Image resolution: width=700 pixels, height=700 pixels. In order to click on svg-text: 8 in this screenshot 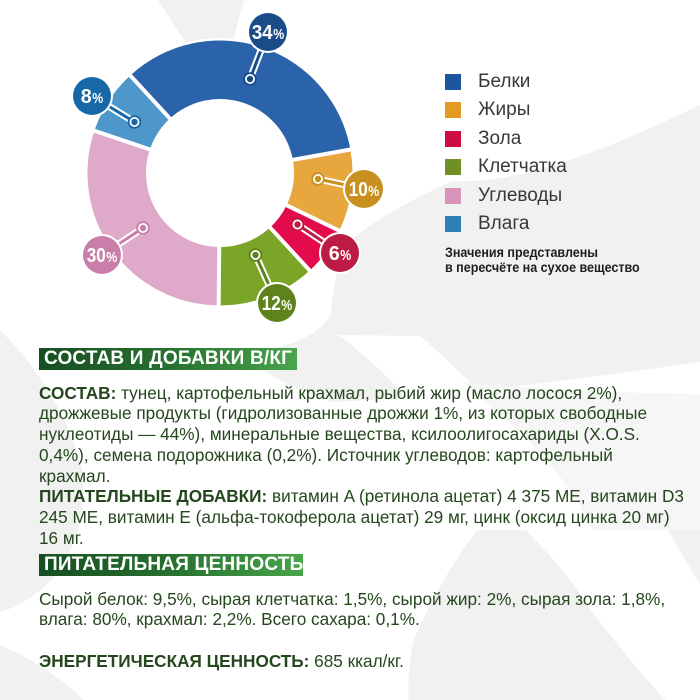, I will do `click(86, 97)`.